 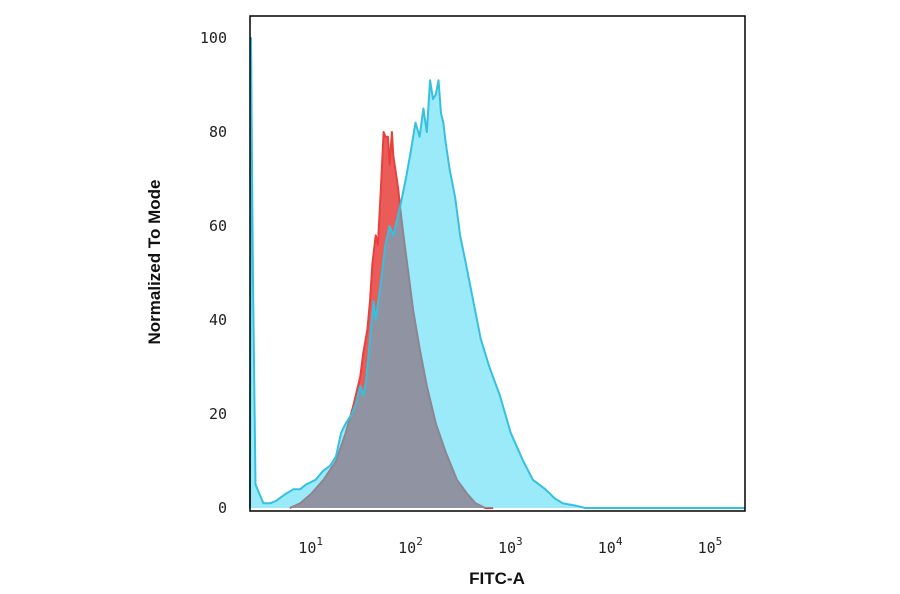 I want to click on y-tick-label: 20, so click(x=218, y=414).